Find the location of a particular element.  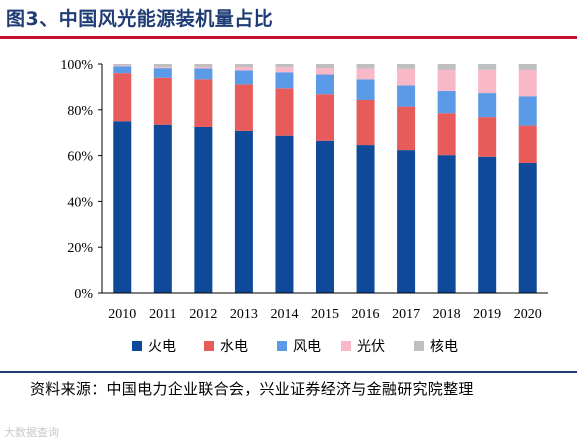

bar-stack-2019 is located at coordinates (487, 178).